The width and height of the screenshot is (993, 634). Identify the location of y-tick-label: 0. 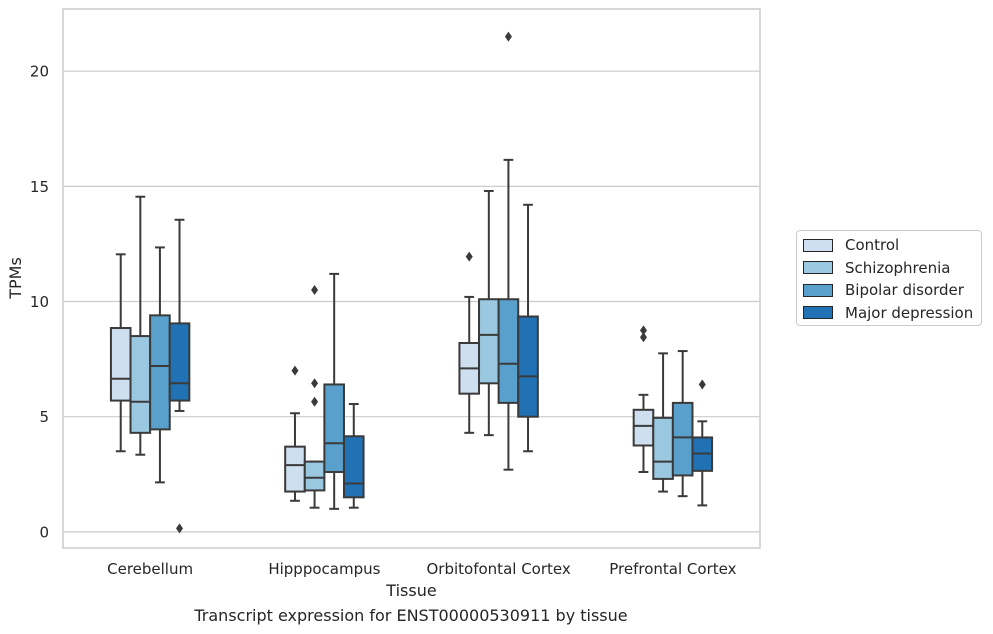
(44, 532).